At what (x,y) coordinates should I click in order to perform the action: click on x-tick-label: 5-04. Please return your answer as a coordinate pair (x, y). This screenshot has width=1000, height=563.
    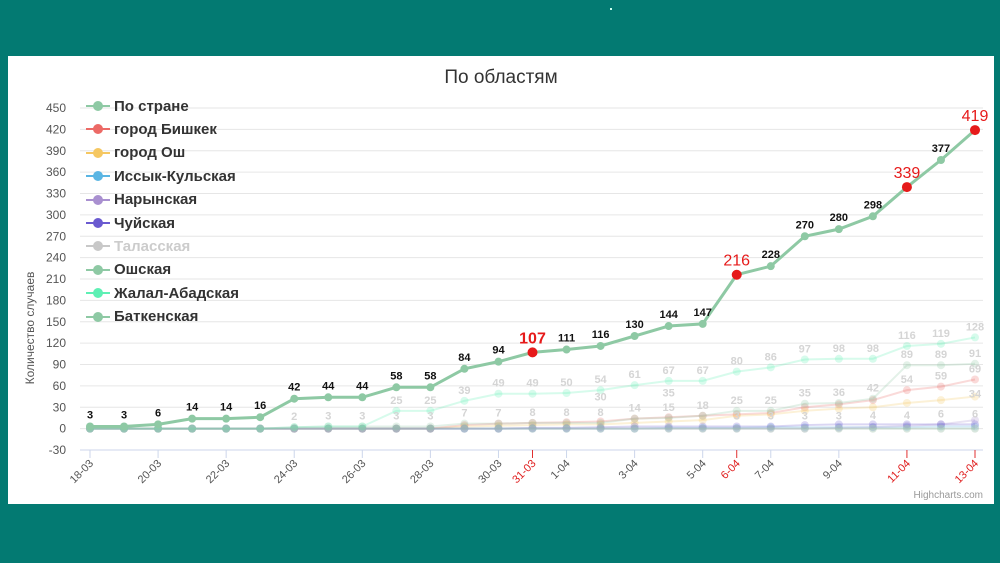
    Looking at the image, I should click on (697, 470).